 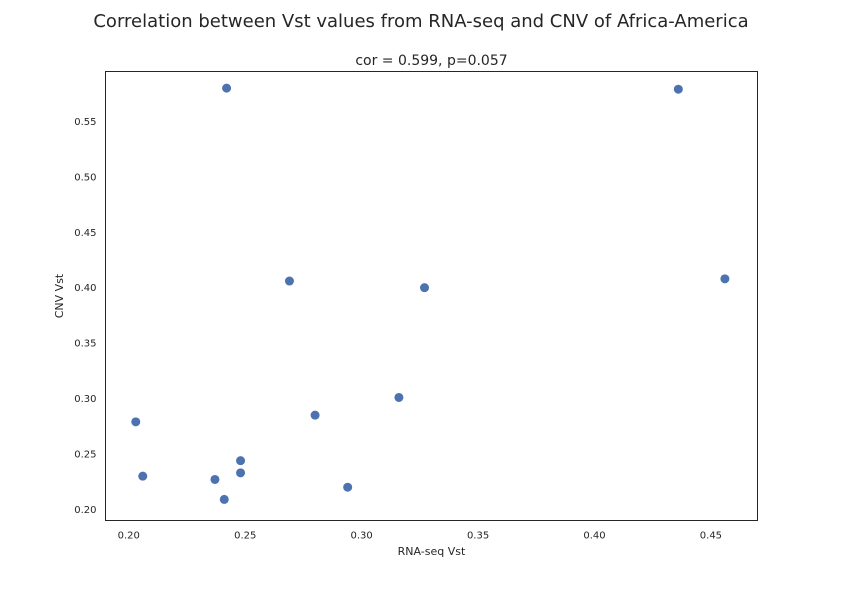 I want to click on y-tick-label: 0.50, so click(x=85, y=177).